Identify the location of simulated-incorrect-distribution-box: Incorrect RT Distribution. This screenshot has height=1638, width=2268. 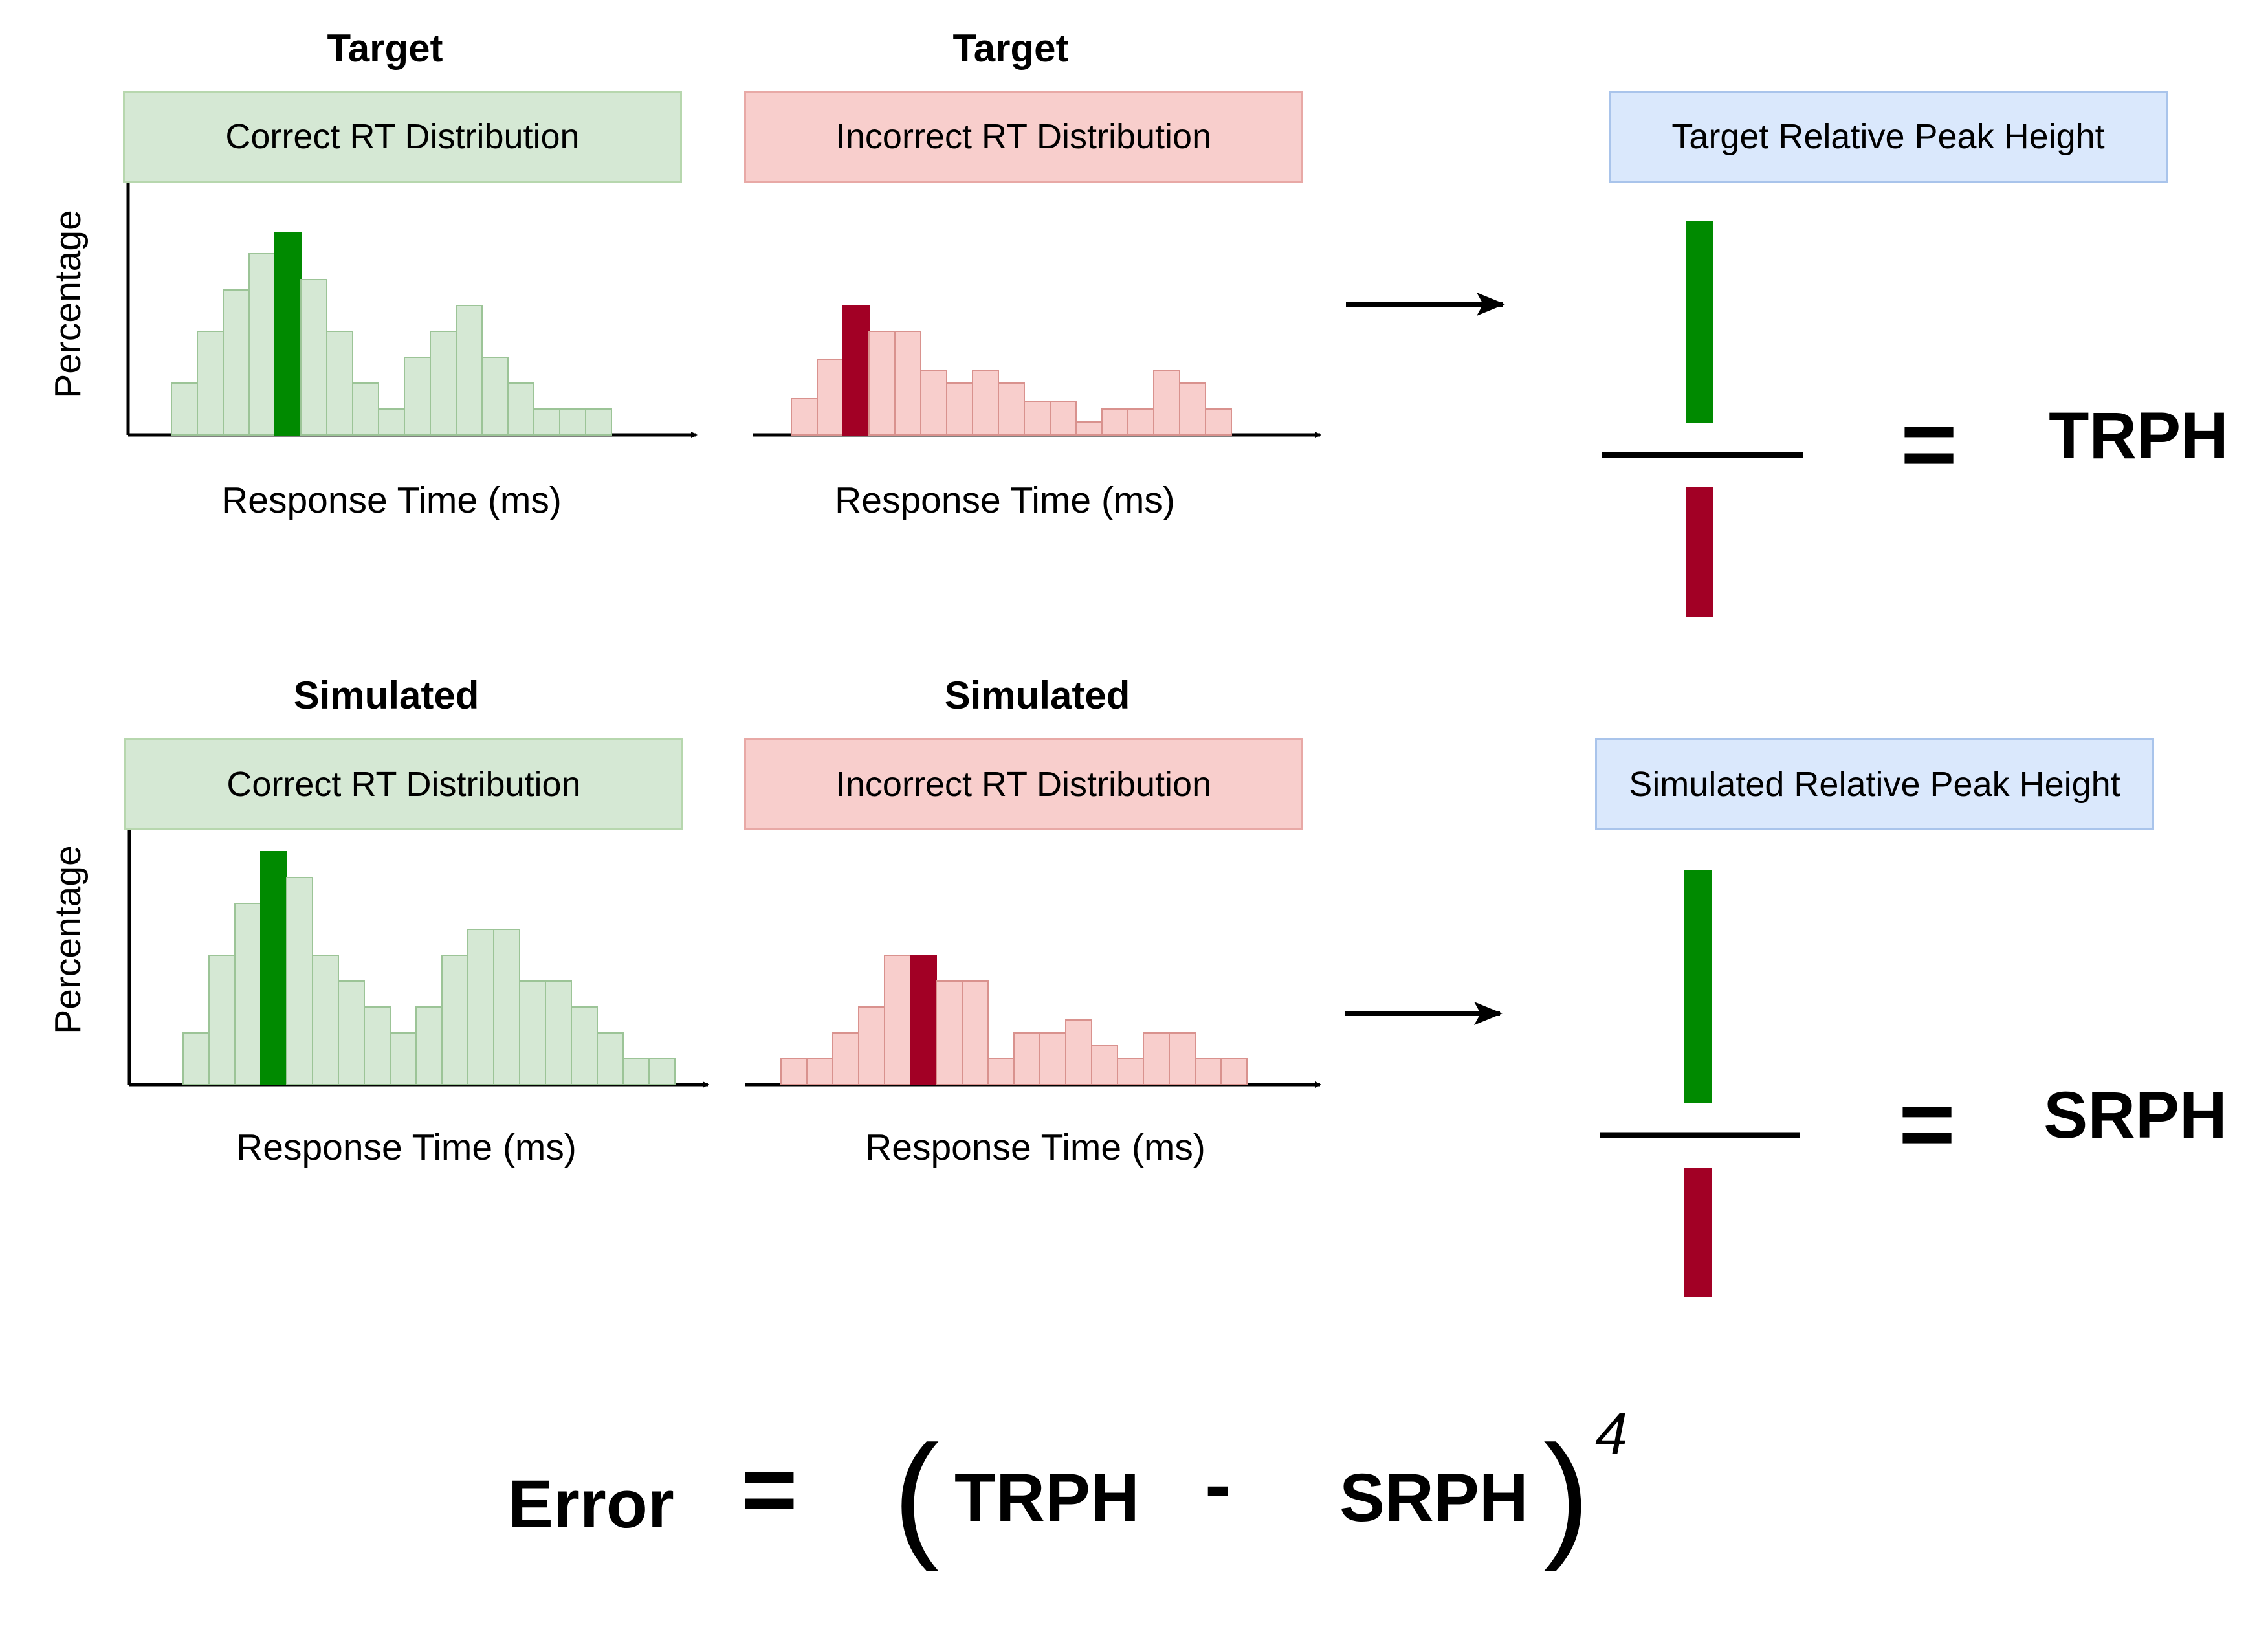
(1023, 784).